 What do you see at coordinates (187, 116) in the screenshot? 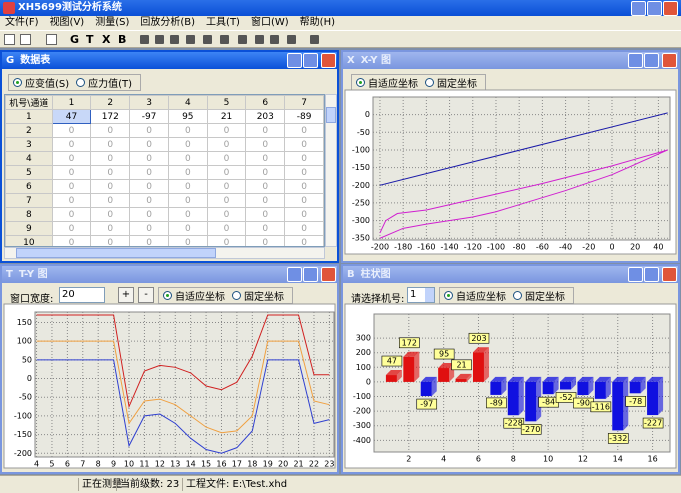
I see `table-cell: 95` at bounding box center [187, 116].